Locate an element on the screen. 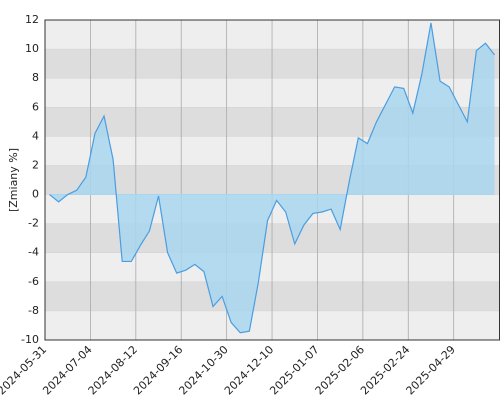 The image size is (500, 400). y-tick-label: 6 is located at coordinates (35, 106).